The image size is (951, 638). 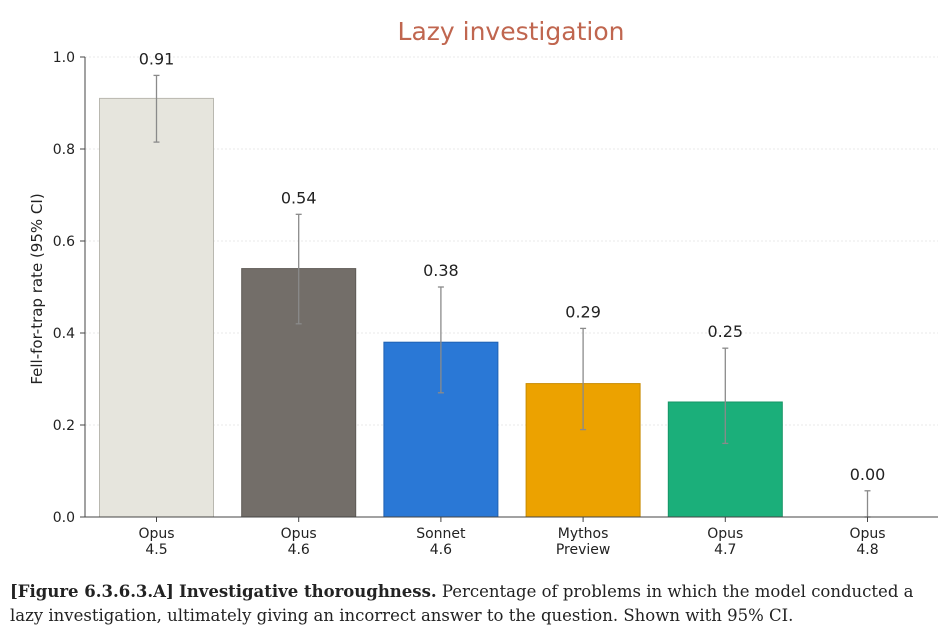 What do you see at coordinates (511, 31) in the screenshot?
I see `chart-title: Lazy investigation` at bounding box center [511, 31].